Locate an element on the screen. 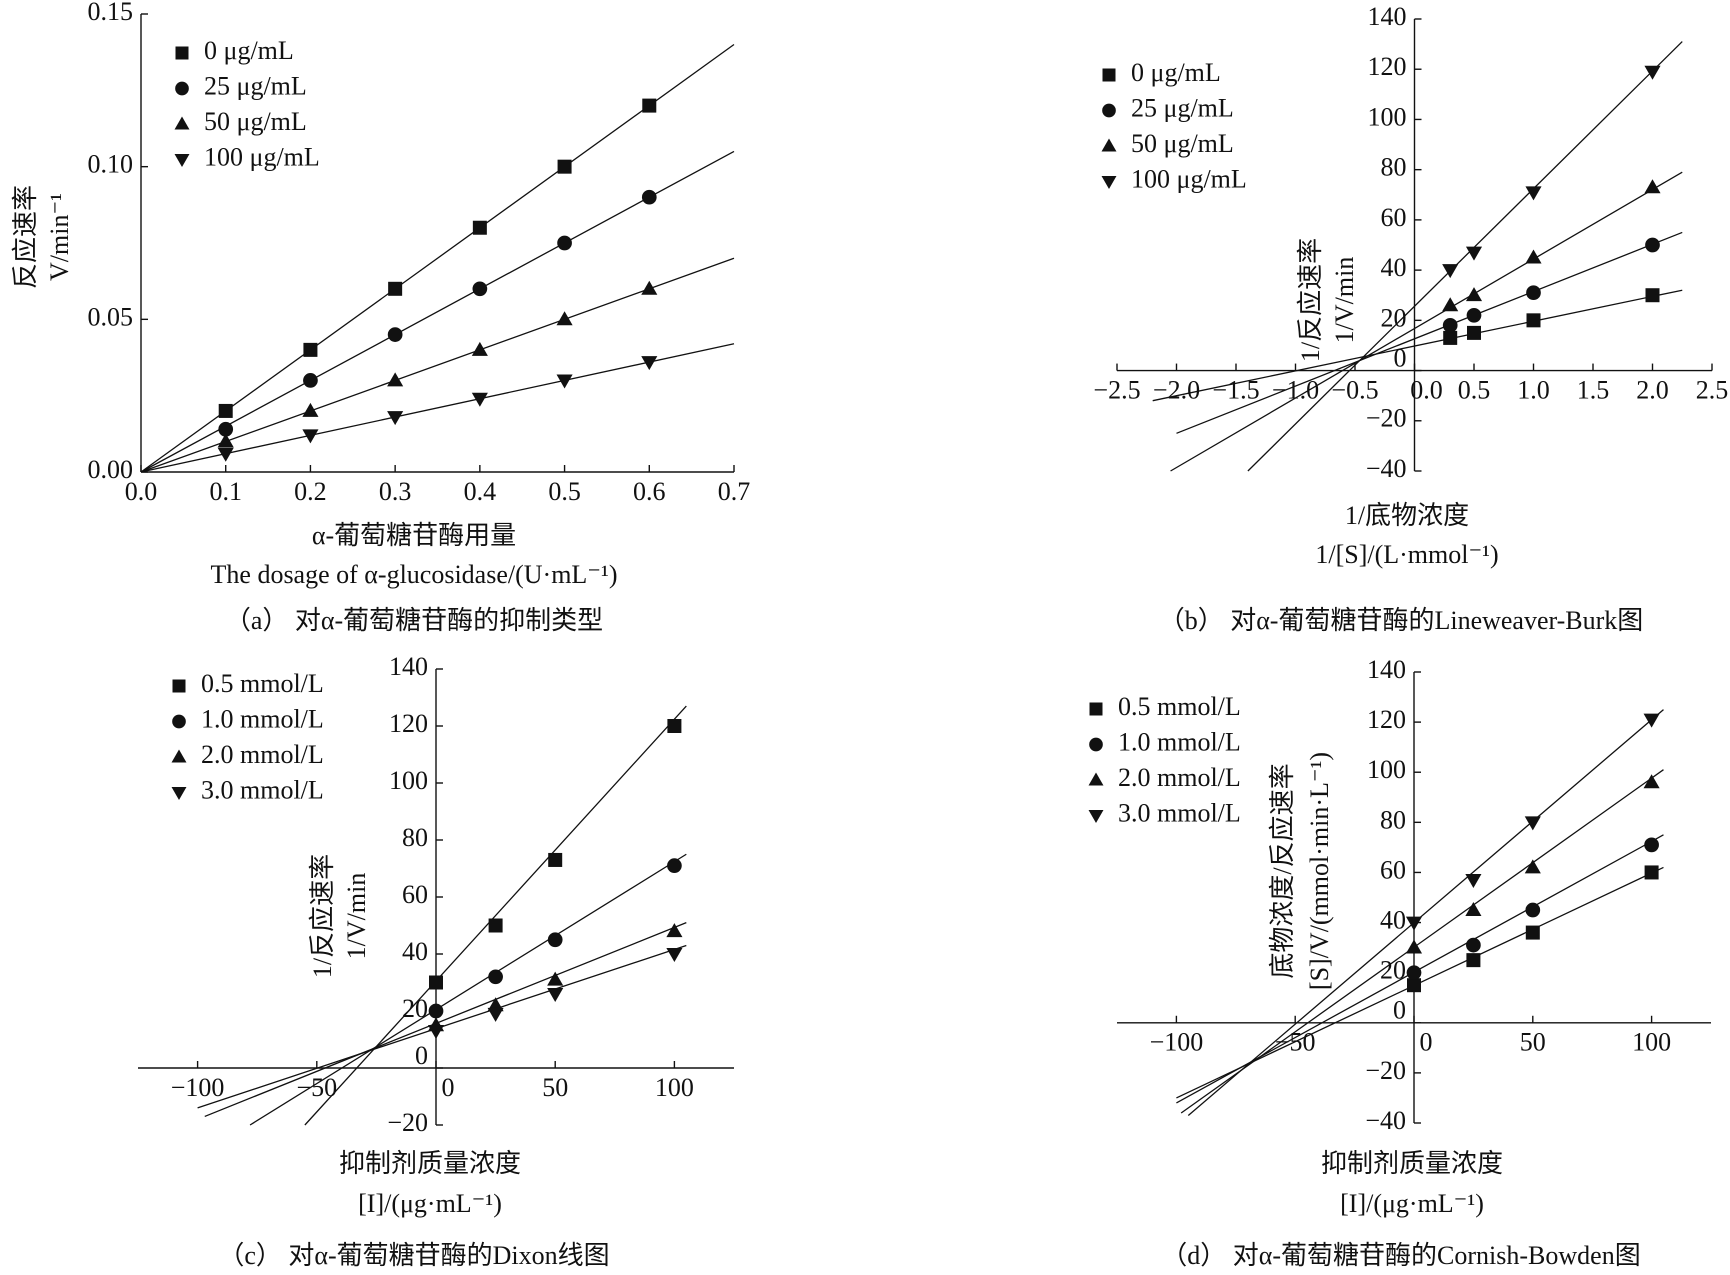 The image size is (1730, 1275). caption: （a） 对α-葡萄糖苷酶的抑制类型 is located at coordinates (414, 620).